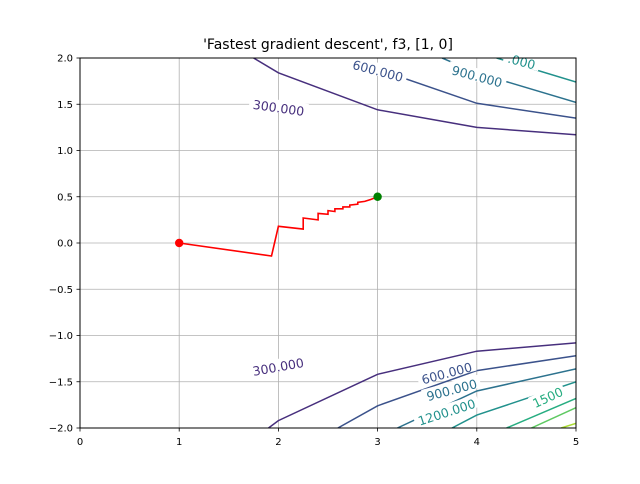 Image resolution: width=640 pixels, height=484 pixels. What do you see at coordinates (65, 59) in the screenshot?
I see `y-tick-label: 2.0` at bounding box center [65, 59].